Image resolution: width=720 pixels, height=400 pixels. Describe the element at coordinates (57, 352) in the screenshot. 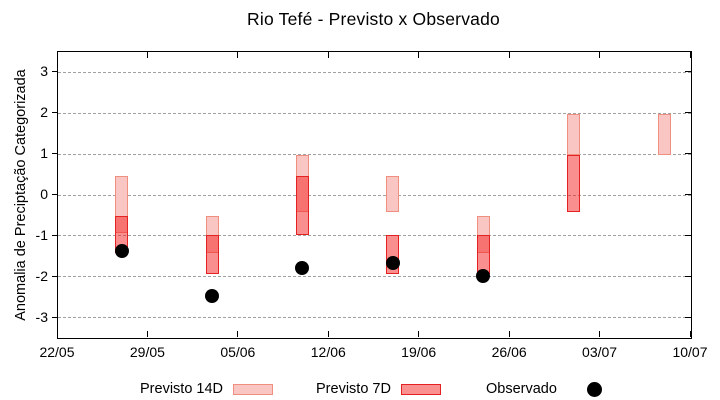

I see `x-tick-label: 22/05` at that location.